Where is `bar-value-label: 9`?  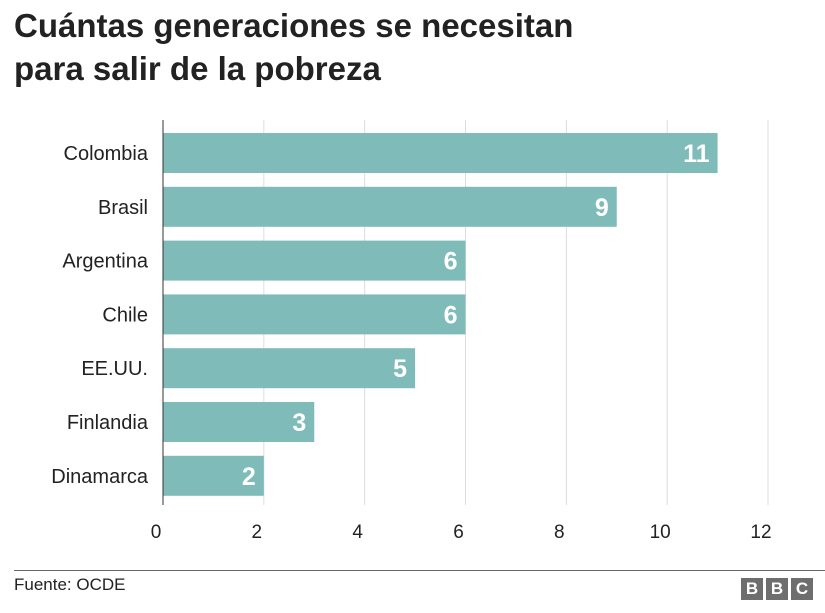
bar-value-label: 9 is located at coordinates (602, 208).